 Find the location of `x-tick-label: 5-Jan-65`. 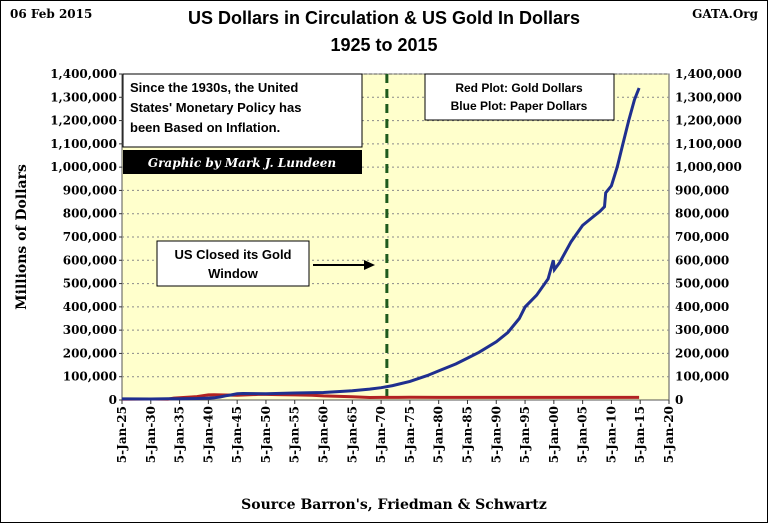

x-tick-label: 5-Jan-65 is located at coordinates (352, 434).